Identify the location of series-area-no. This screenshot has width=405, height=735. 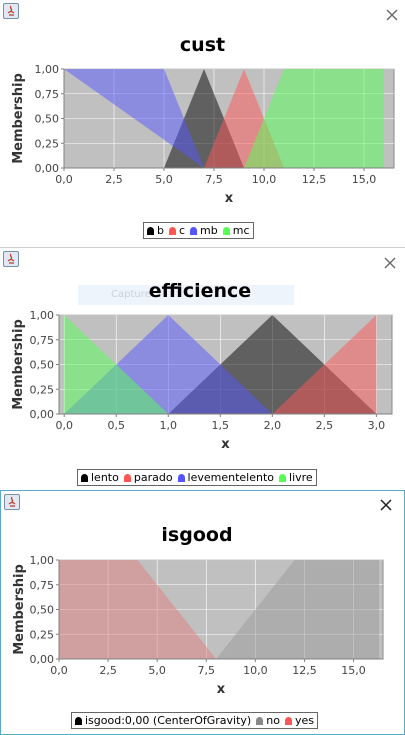
(298, 609).